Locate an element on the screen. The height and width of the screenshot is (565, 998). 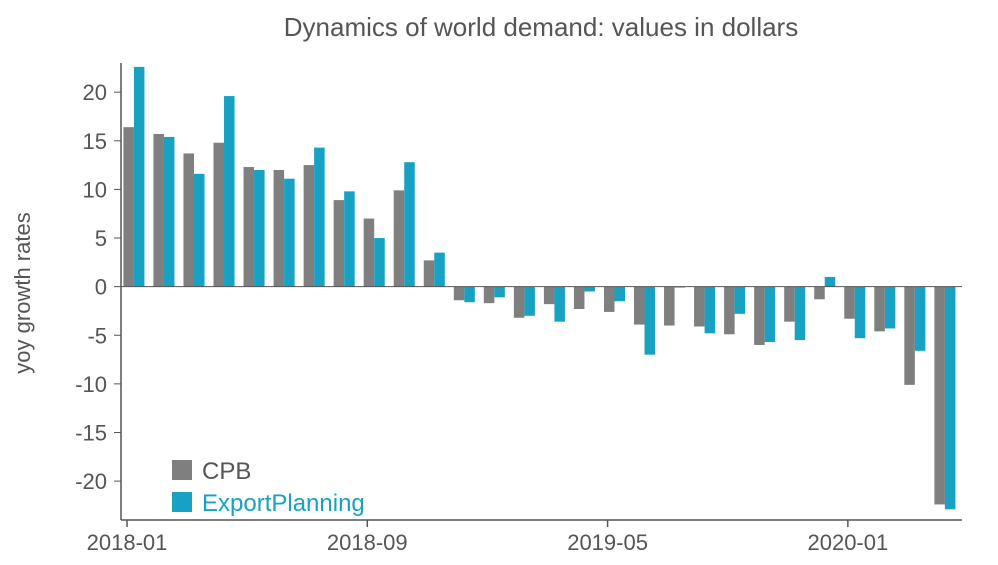
y-axis: 20 15 10 5 0 -5 -10 -15 -20 is located at coordinates (98, 287).